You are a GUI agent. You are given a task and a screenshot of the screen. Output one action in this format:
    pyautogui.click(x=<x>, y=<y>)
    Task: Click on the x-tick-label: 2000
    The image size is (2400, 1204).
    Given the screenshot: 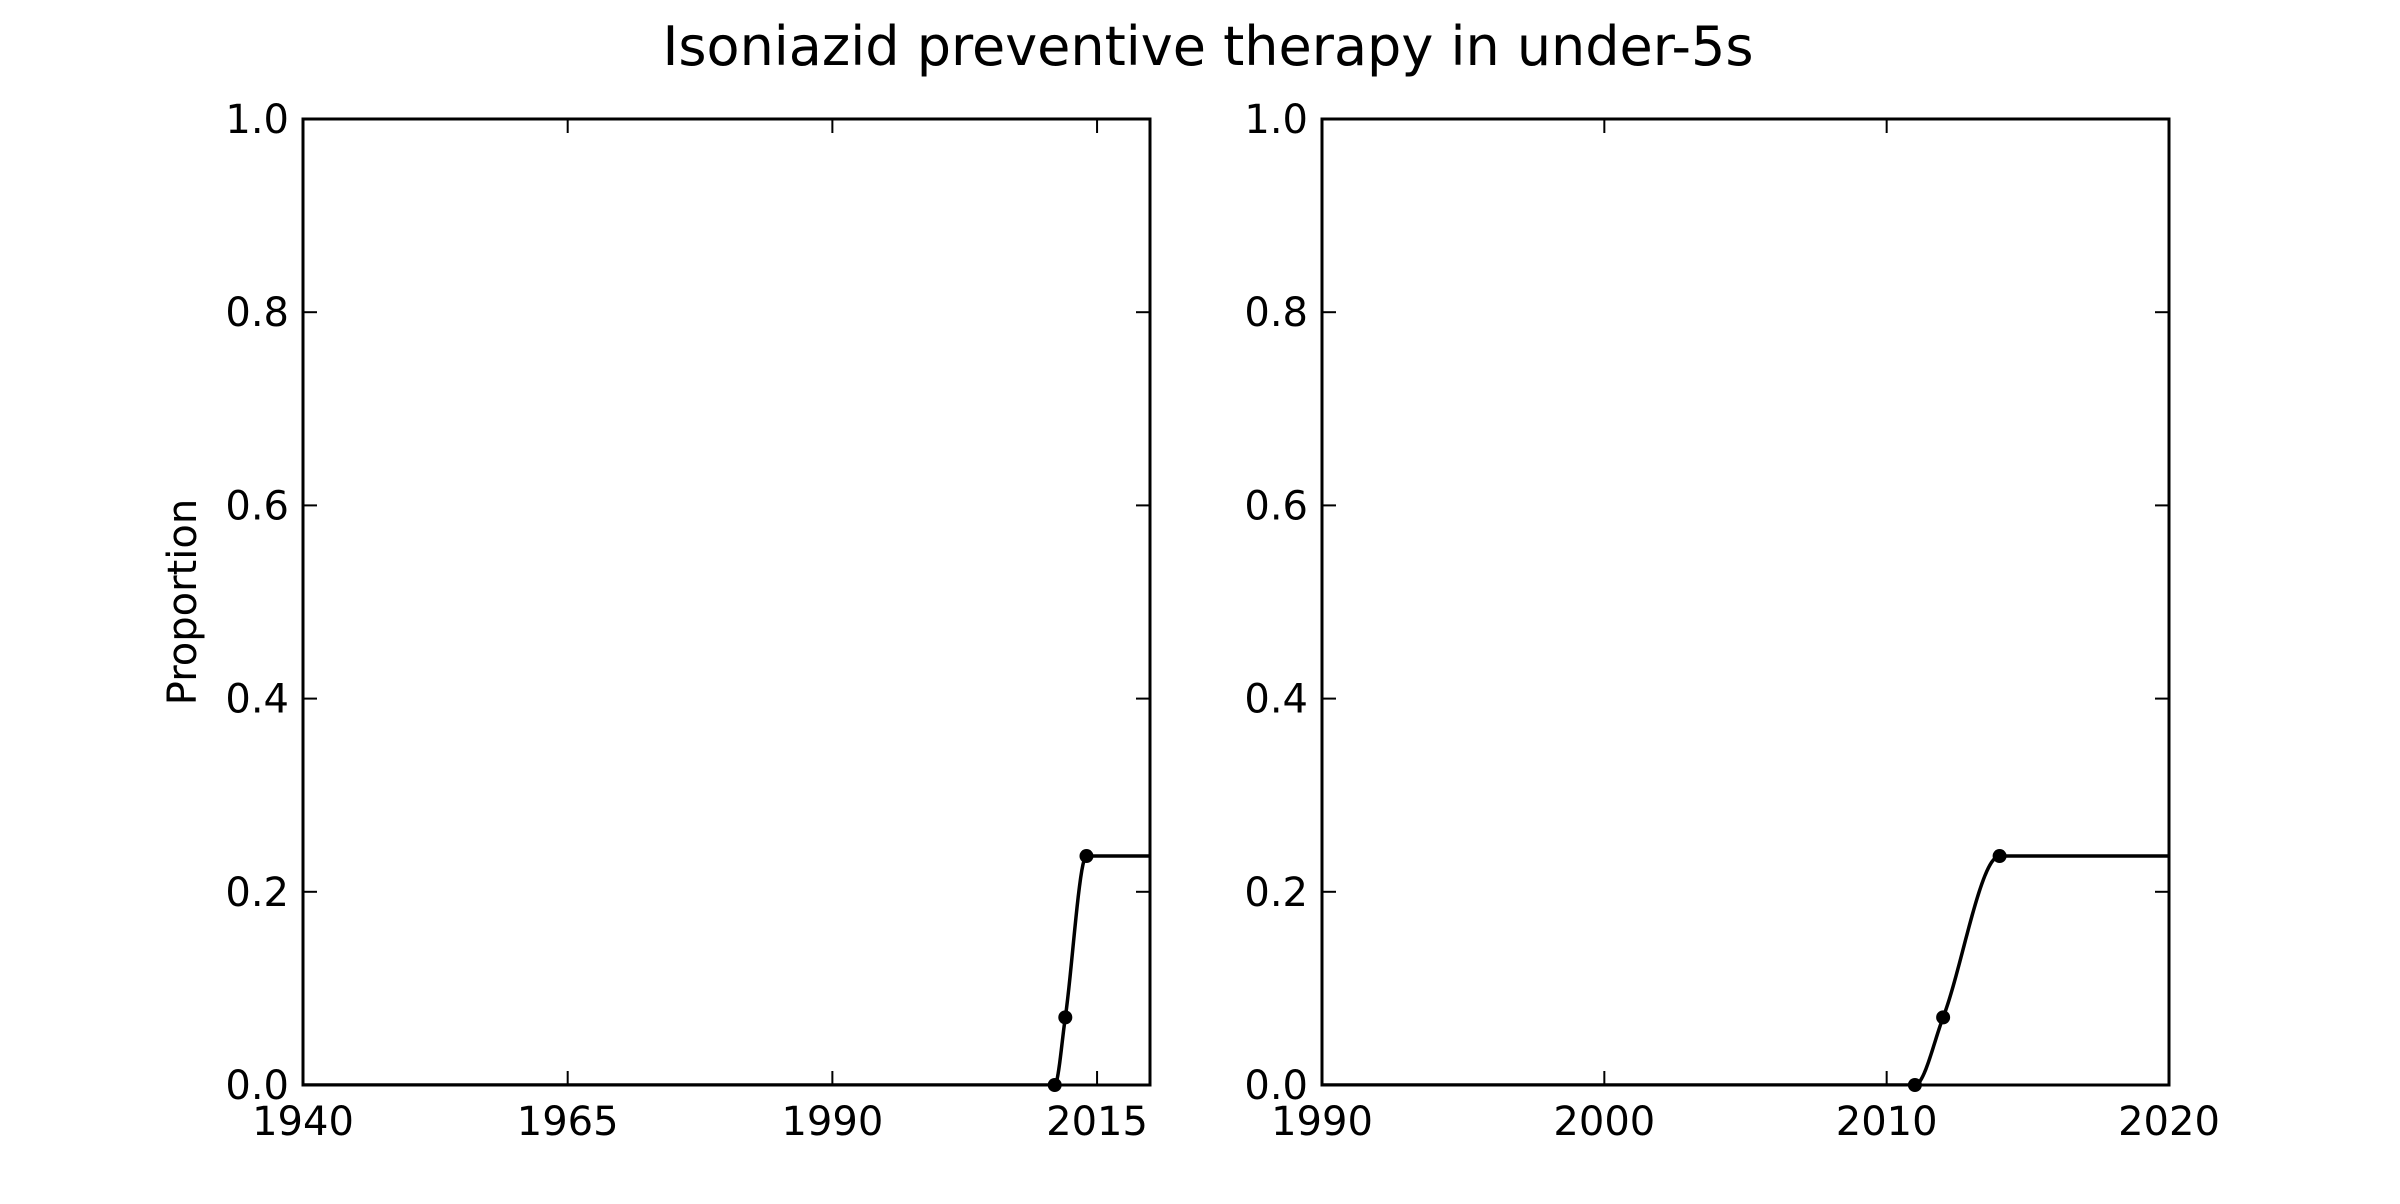 What is the action you would take?
    pyautogui.click(x=1604, y=1122)
    